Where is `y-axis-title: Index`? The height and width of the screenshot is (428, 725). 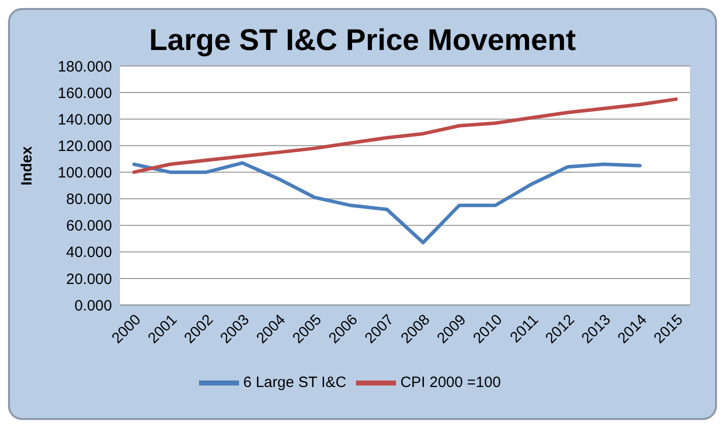 y-axis-title: Index is located at coordinates (27, 166).